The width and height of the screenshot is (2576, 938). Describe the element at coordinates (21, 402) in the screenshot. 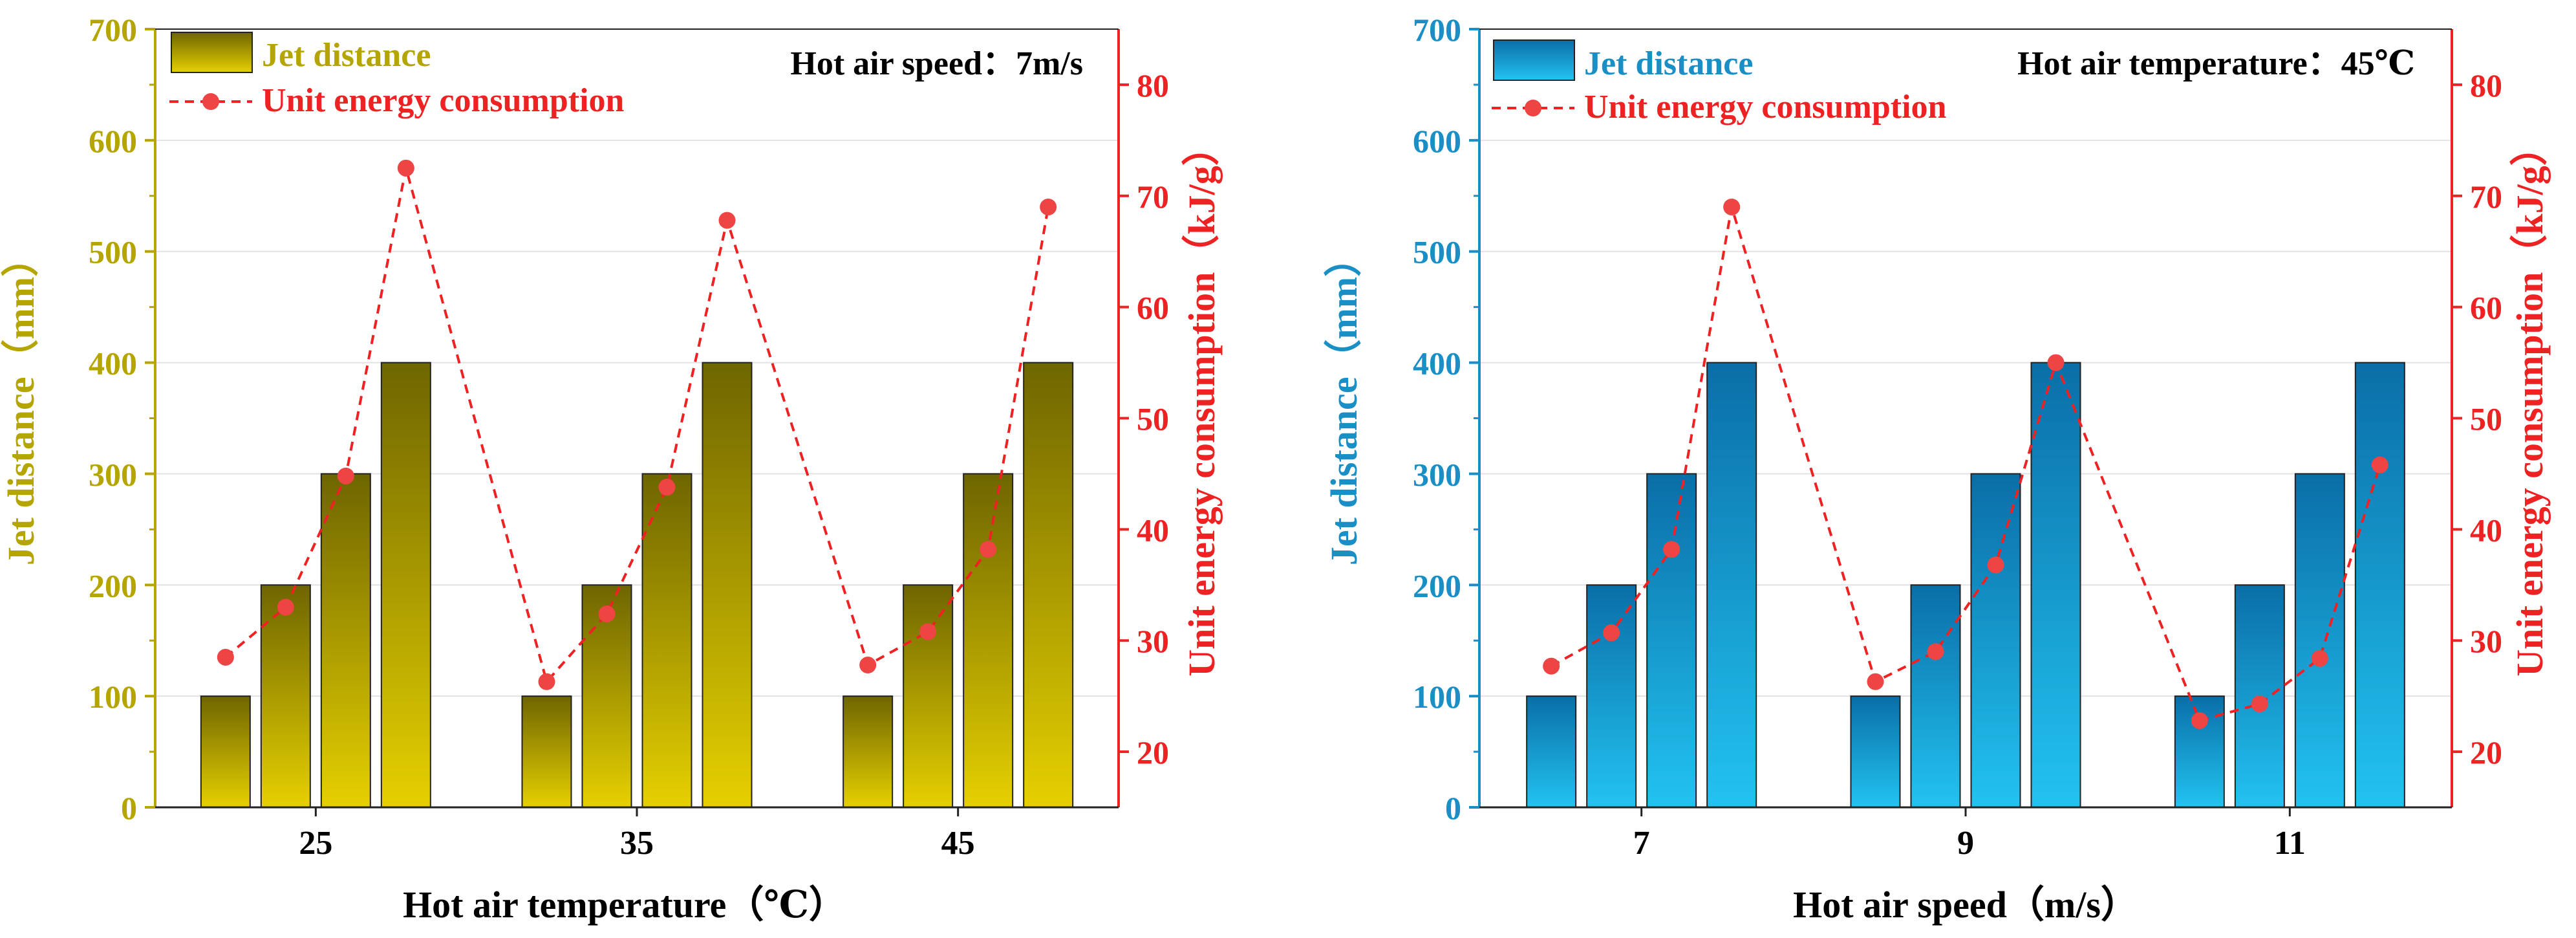

I see `chart-left-ylabel: Jet distance（mm）` at that location.